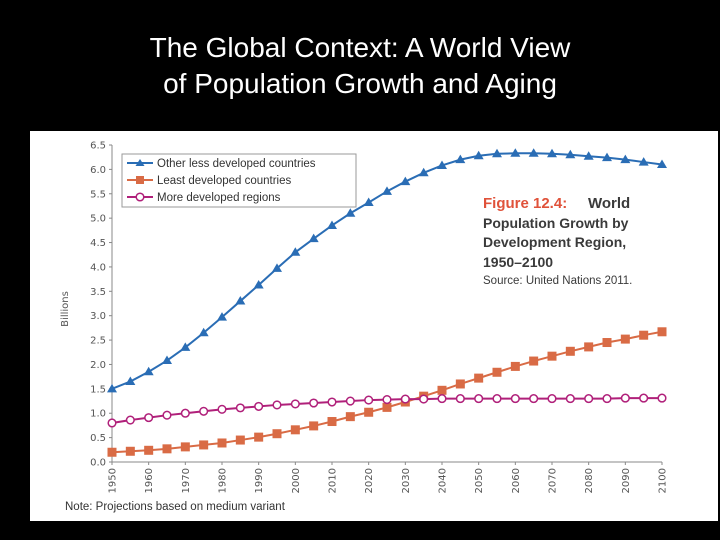  I want to click on x-tick-label: 1950, so click(113, 480).